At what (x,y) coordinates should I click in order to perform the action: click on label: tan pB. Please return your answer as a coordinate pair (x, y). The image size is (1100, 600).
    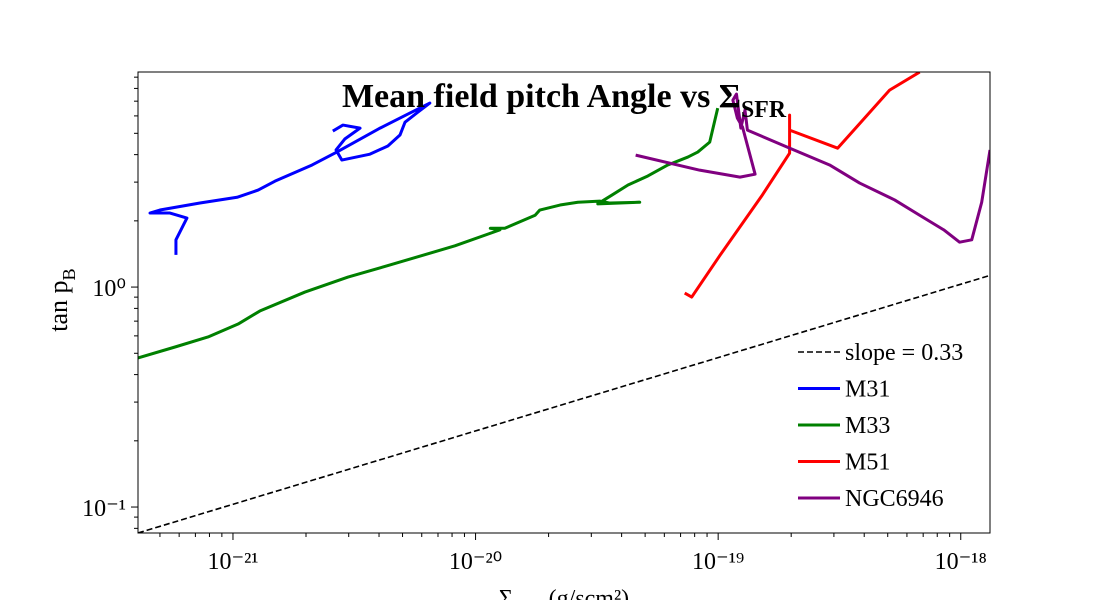
    Looking at the image, I should click on (61, 299).